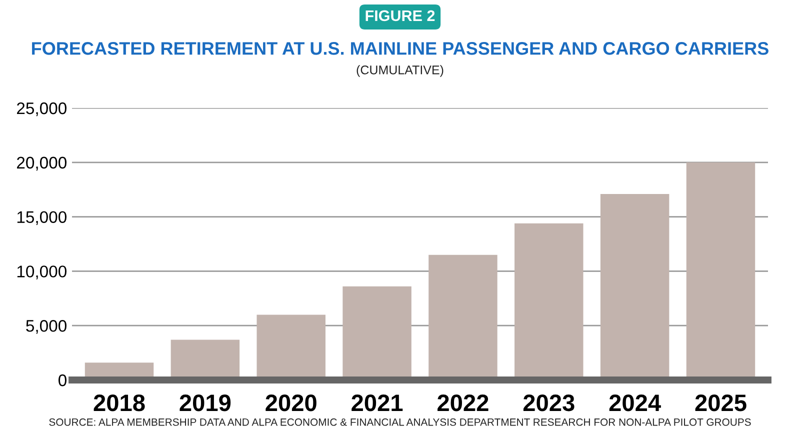 This screenshot has height=431, width=800. I want to click on x-tick-label: 2020, so click(291, 403).